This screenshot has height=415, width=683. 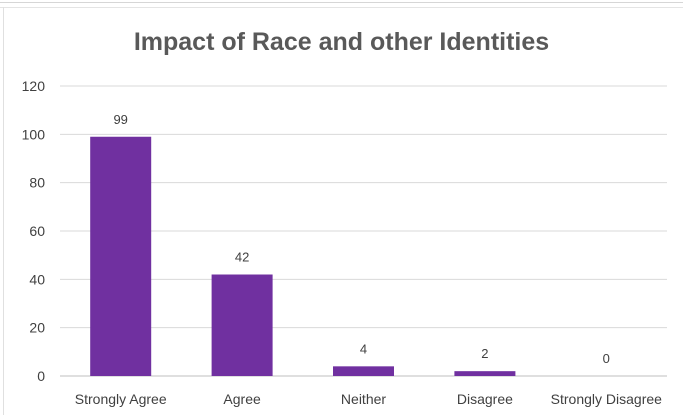 I want to click on data-label: 42, so click(x=242, y=257).